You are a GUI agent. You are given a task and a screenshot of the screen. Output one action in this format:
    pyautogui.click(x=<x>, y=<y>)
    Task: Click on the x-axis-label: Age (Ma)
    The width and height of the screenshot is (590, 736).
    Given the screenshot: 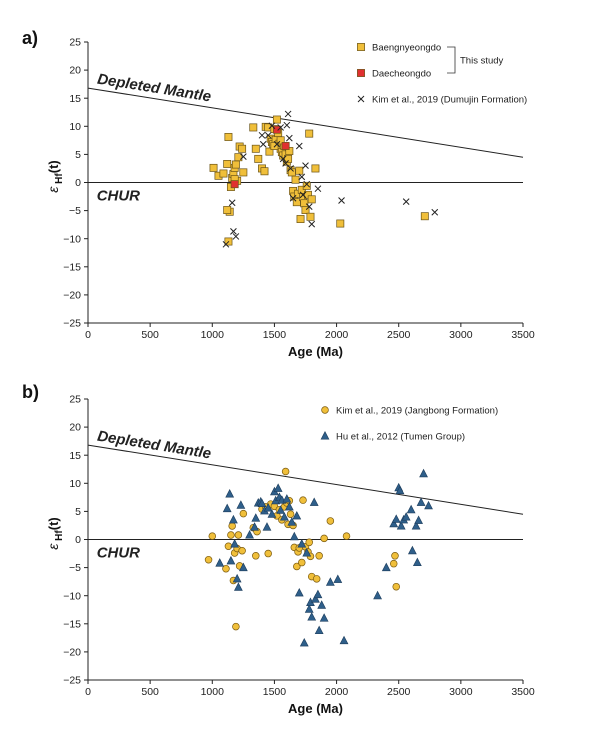 What is the action you would take?
    pyautogui.click(x=315, y=708)
    